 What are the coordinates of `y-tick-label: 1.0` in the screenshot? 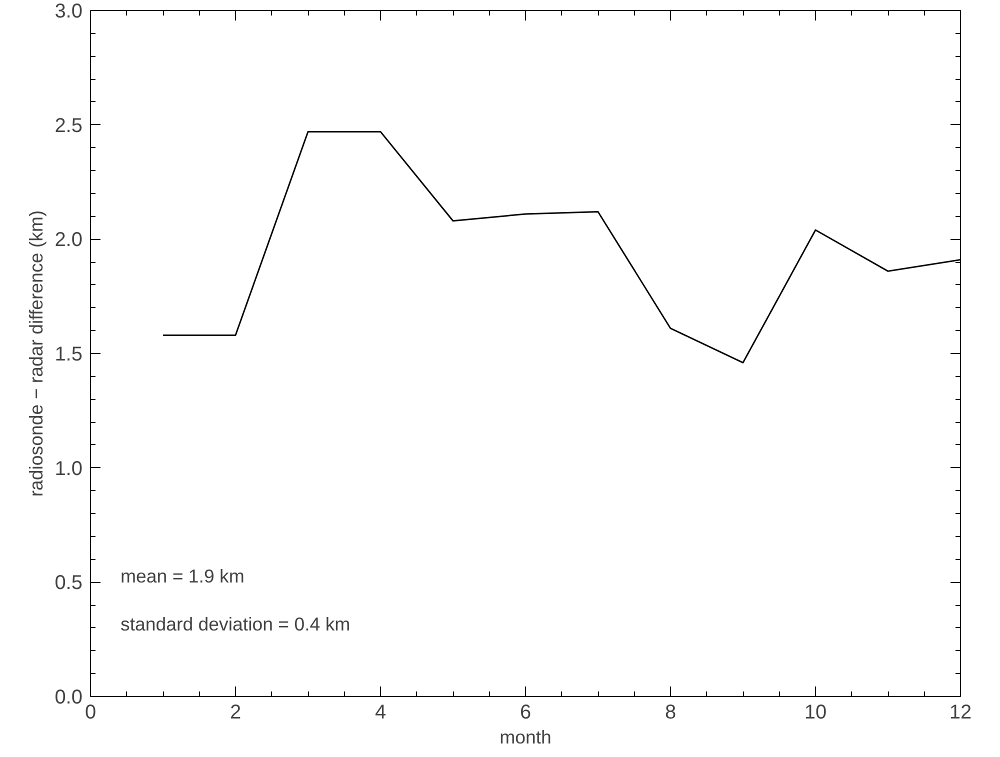 It's located at (68, 469).